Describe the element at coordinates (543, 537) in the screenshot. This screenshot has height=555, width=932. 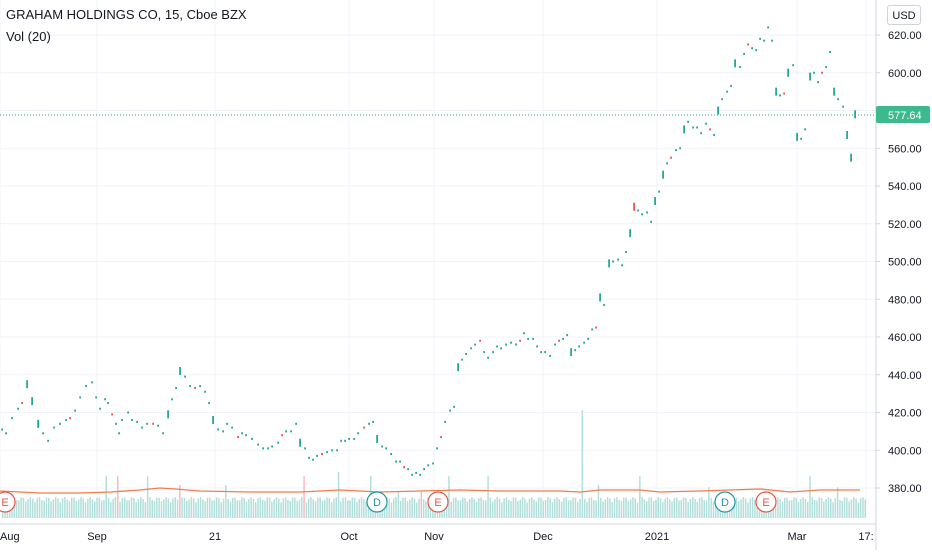
I see `time-tick-label: Dec` at that location.